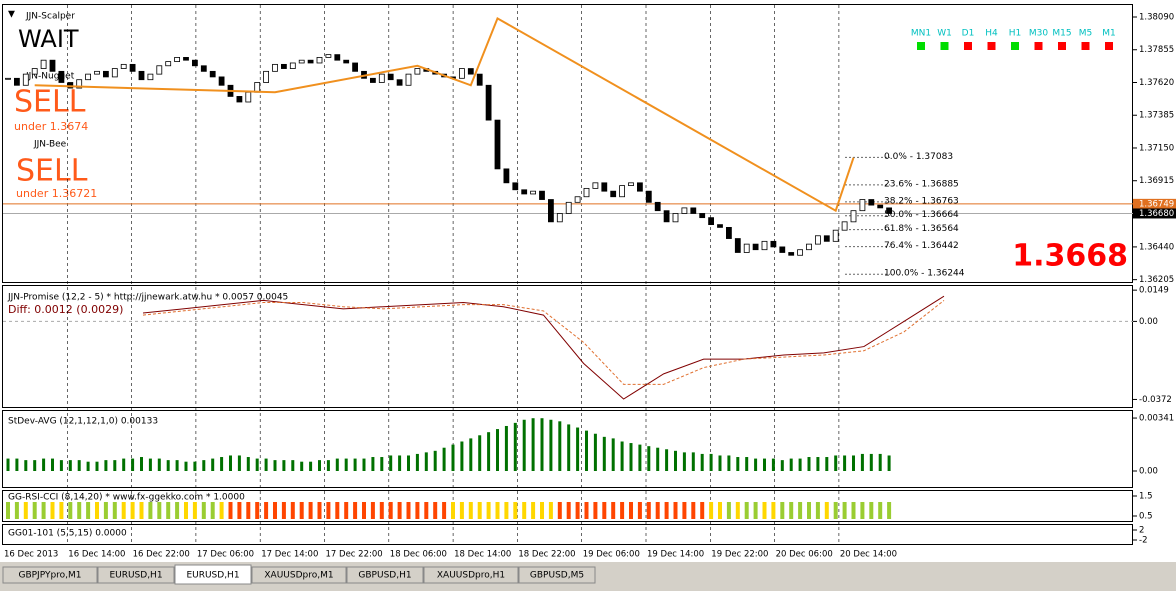 The width and height of the screenshot is (1176, 591). Describe the element at coordinates (161, 555) in the screenshot. I see `x-tick-label: 16 Dec 22:00` at that location.